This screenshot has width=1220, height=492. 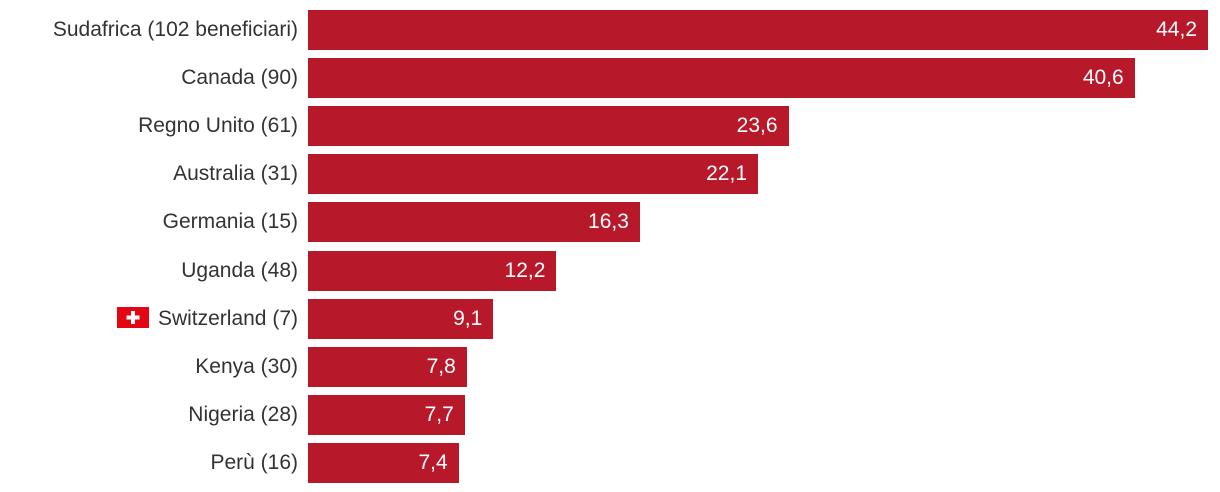 What do you see at coordinates (525, 270) in the screenshot?
I see `value-label: 12,2` at bounding box center [525, 270].